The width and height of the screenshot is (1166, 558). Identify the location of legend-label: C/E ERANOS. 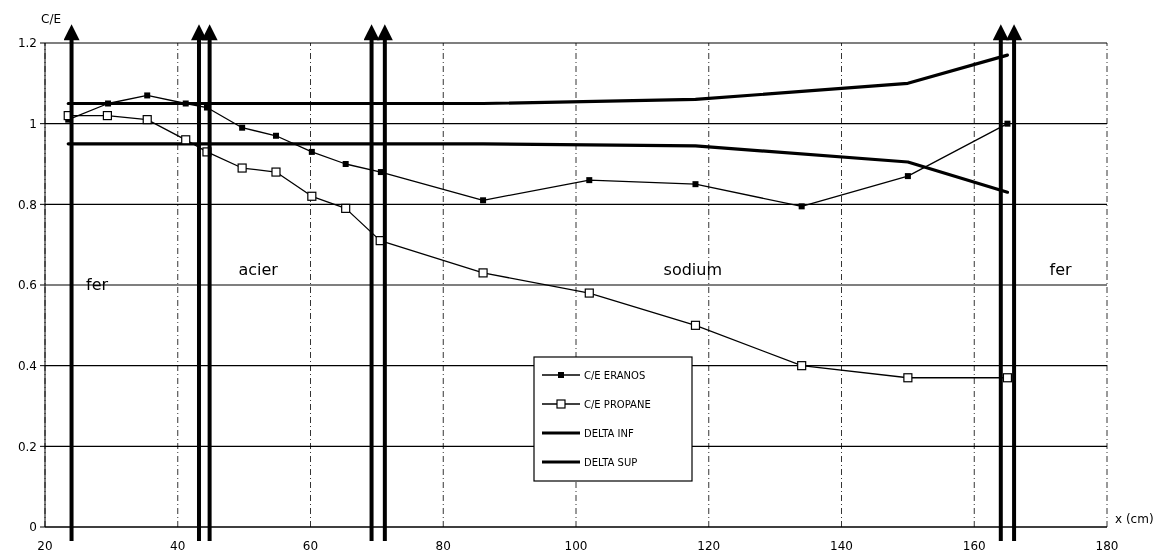
(615, 375).